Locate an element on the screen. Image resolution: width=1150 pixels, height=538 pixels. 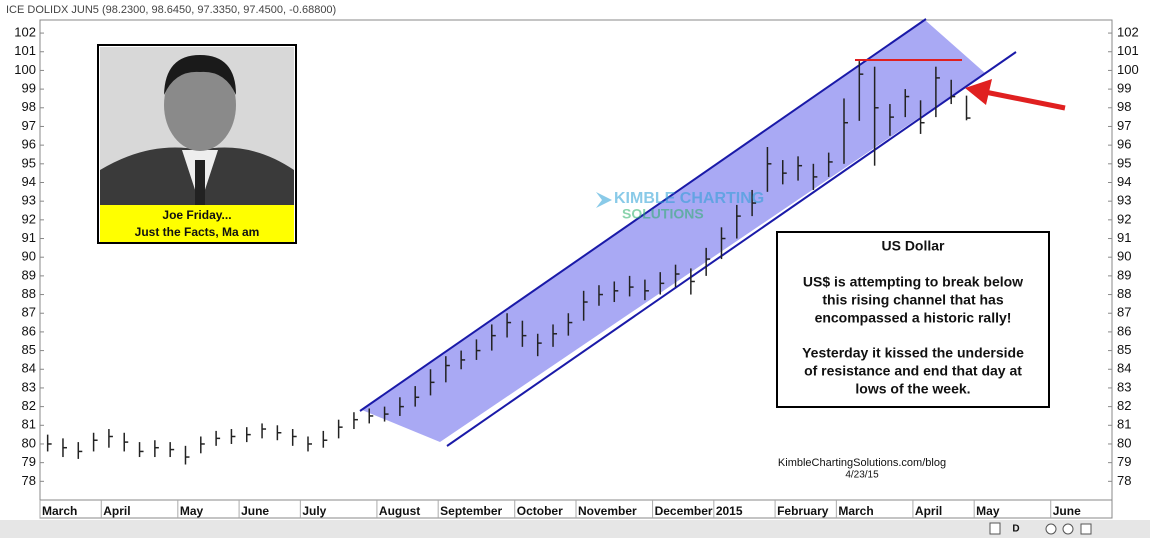
y-tick-label: 96 is located at coordinates (29, 144).